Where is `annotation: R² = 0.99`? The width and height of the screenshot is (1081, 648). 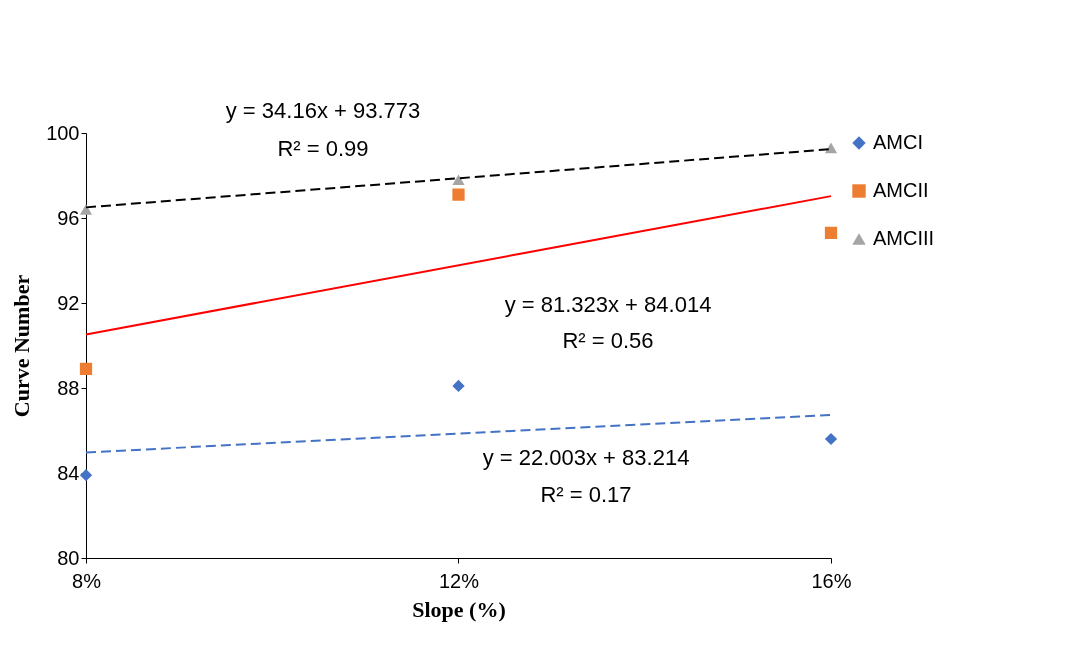
annotation: R² = 0.99 is located at coordinates (323, 148).